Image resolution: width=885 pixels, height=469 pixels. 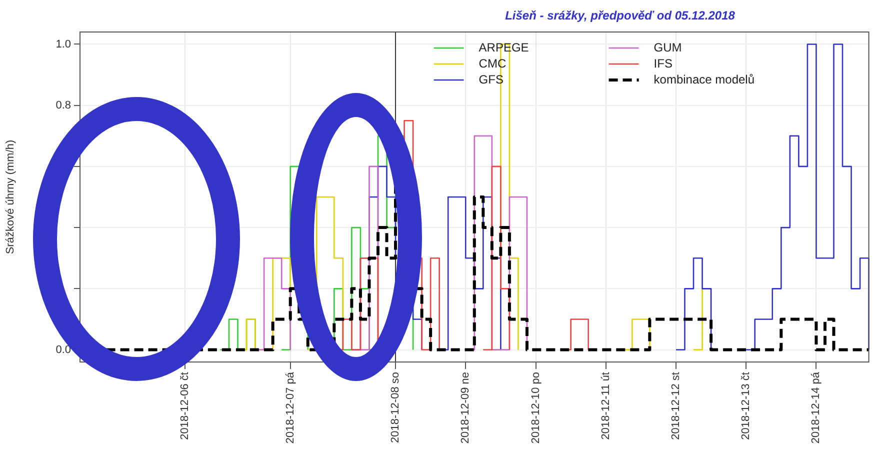 What do you see at coordinates (746, 406) in the screenshot?
I see `x-tick-label: 2018-12-13 čt` at bounding box center [746, 406].